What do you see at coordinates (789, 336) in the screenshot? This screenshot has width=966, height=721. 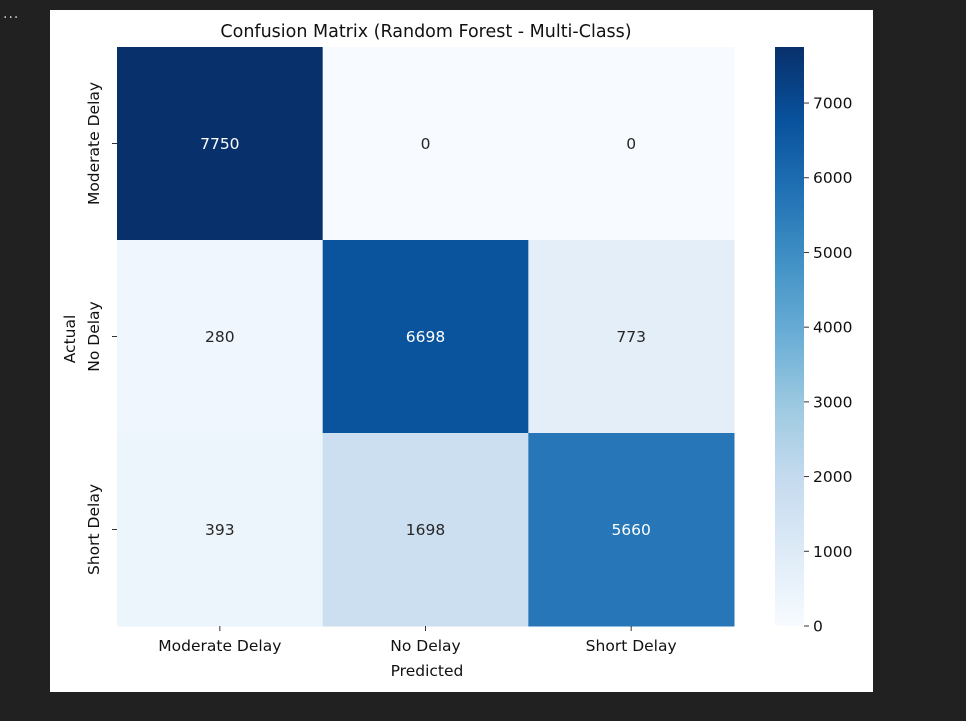 I see `colorbar` at bounding box center [789, 336].